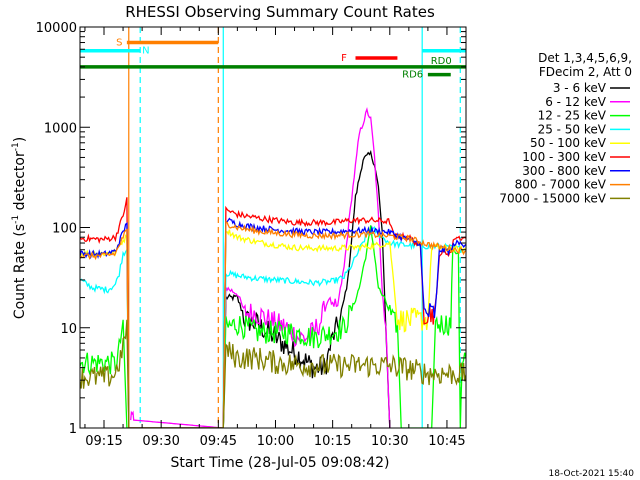 Image resolution: width=640 pixels, height=480 pixels. What do you see at coordinates (561, 185) in the screenshot?
I see `legend-label-800-7000-kev: 800 - 7000 keV` at bounding box center [561, 185].